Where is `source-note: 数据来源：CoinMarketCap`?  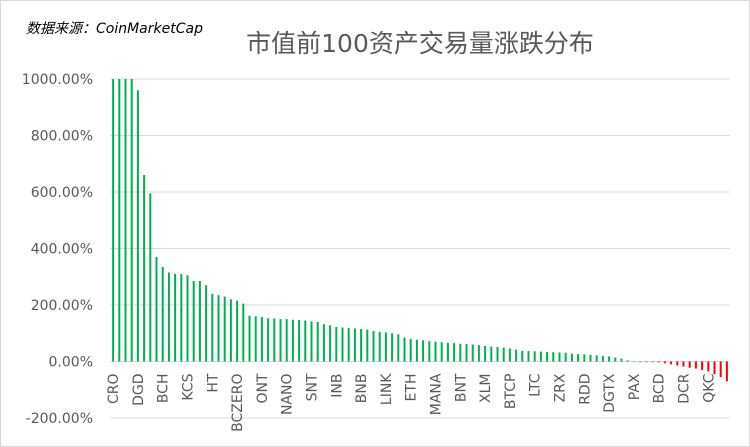 source-note: 数据来源：CoinMarketCap is located at coordinates (114, 29).